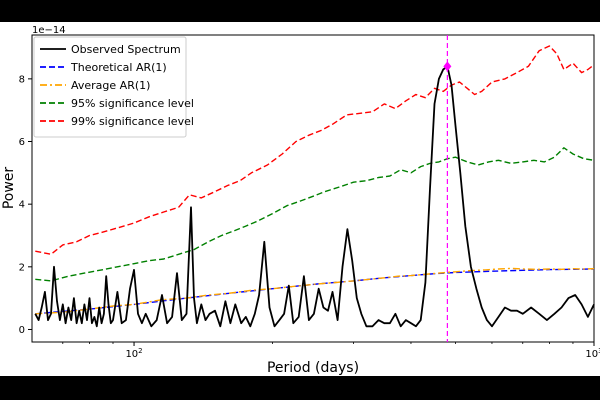 This screenshot has height=400, width=600. I want to click on y-axis-title: Power, so click(9, 188).